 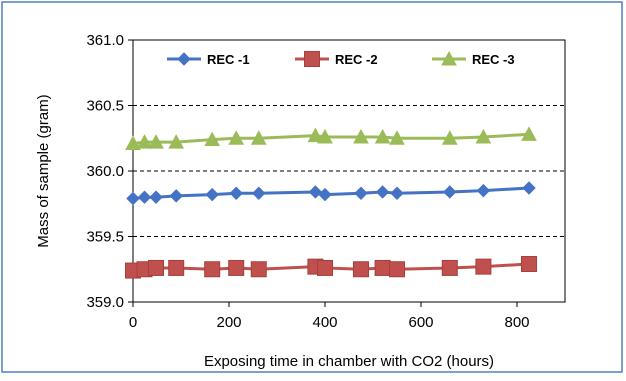 What do you see at coordinates (493, 59) in the screenshot?
I see `legend-label: REC -3` at bounding box center [493, 59].